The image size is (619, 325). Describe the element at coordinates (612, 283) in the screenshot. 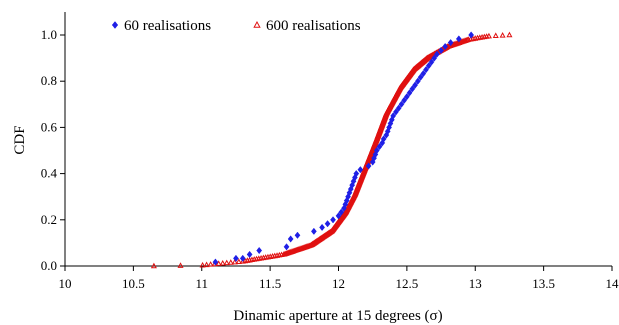

I see `x-tick-label: 14` at that location.